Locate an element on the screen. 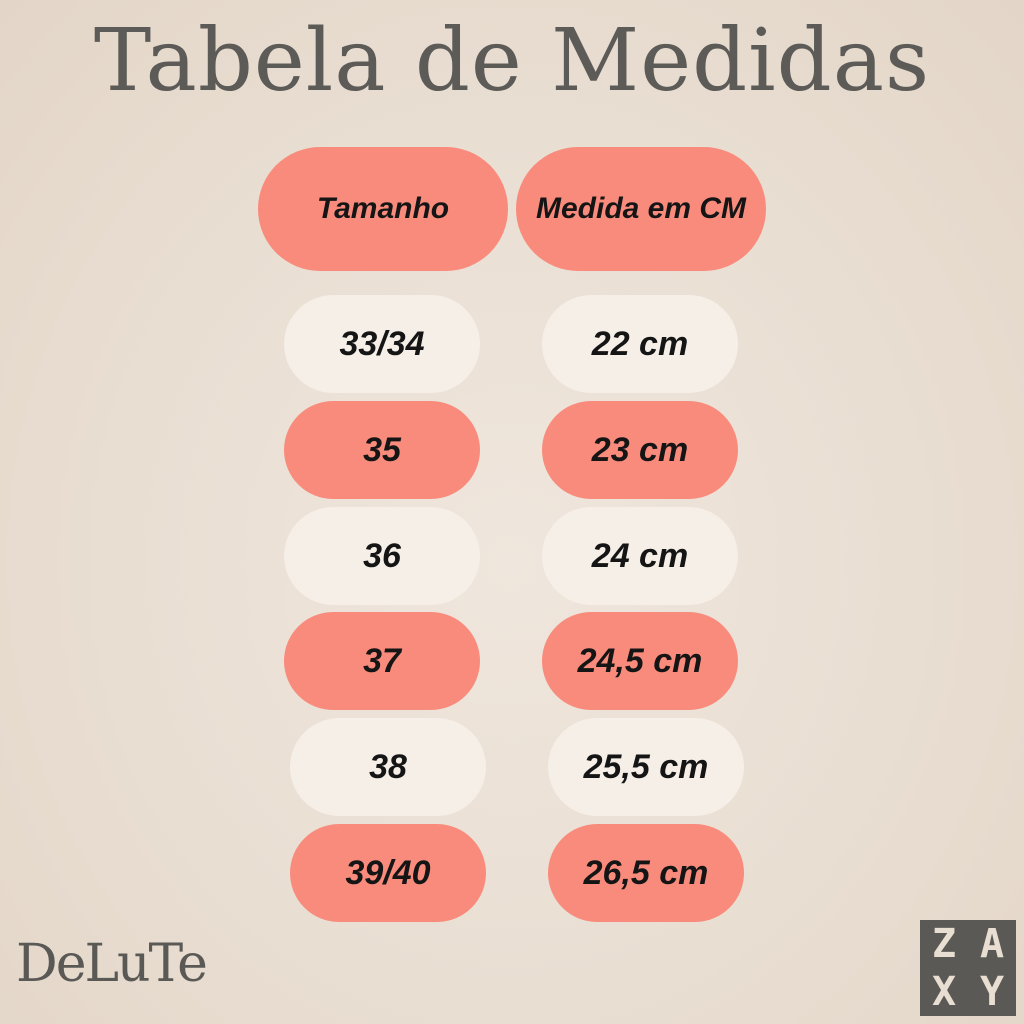  measure-cell: 22 cm is located at coordinates (640, 344).